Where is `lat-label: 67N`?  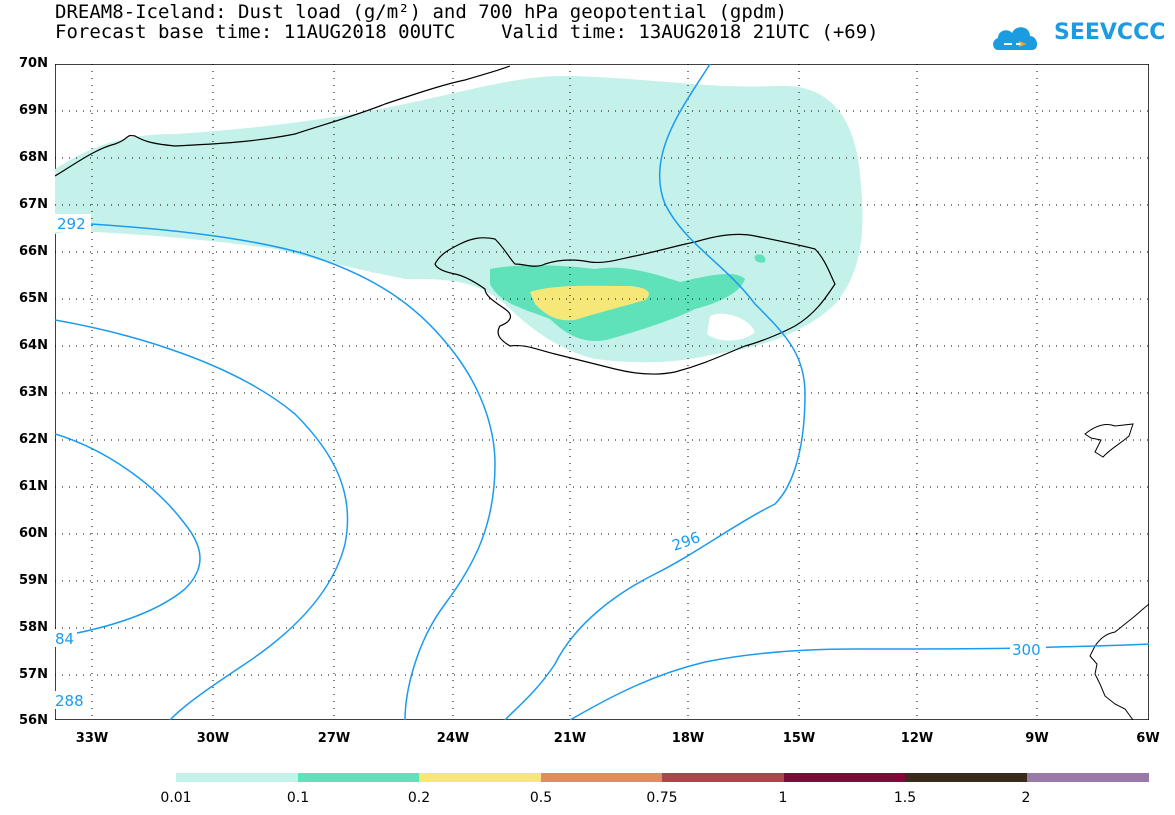
lat-label: 67N is located at coordinates (33, 204).